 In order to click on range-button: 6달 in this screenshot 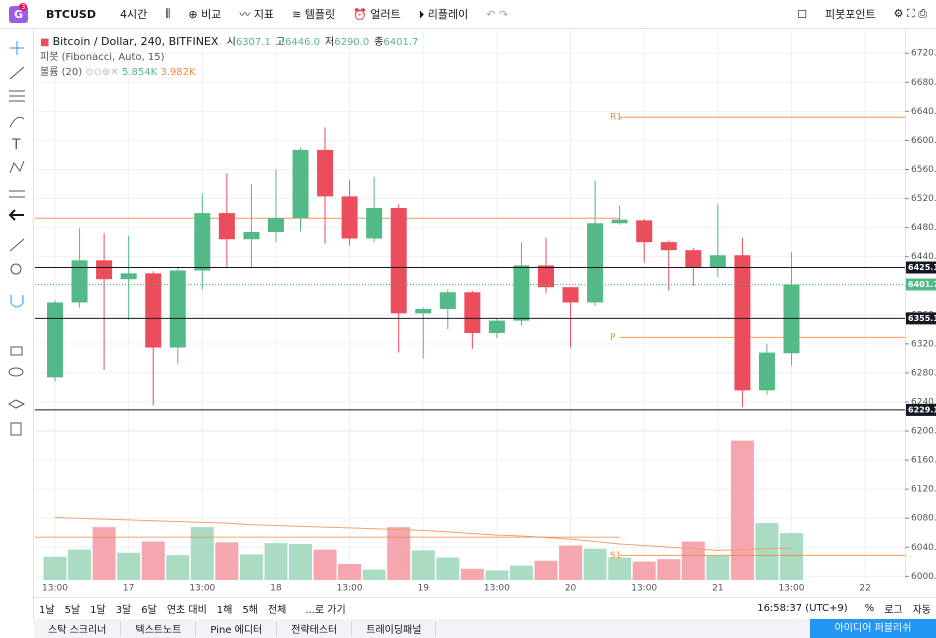, I will do `click(149, 610)`.